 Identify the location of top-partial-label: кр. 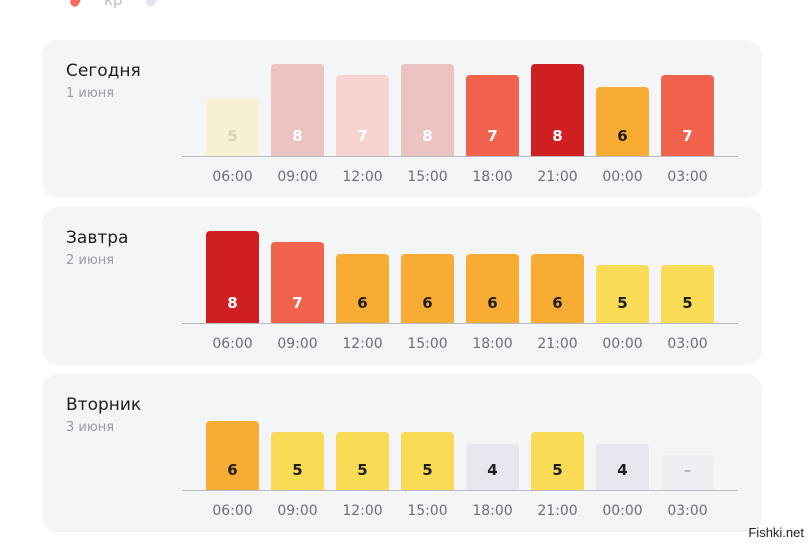
(113, 4).